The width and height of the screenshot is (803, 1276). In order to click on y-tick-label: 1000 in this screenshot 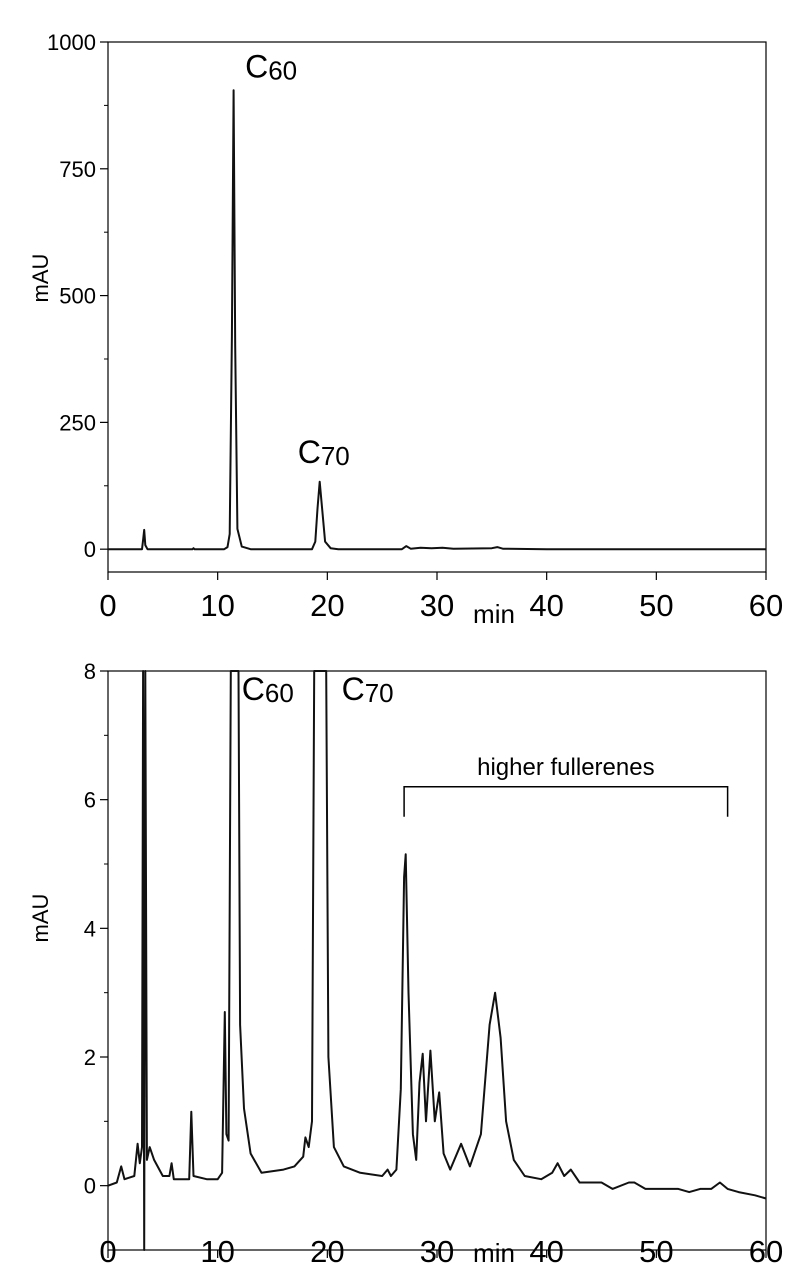, I will do `click(71, 42)`.